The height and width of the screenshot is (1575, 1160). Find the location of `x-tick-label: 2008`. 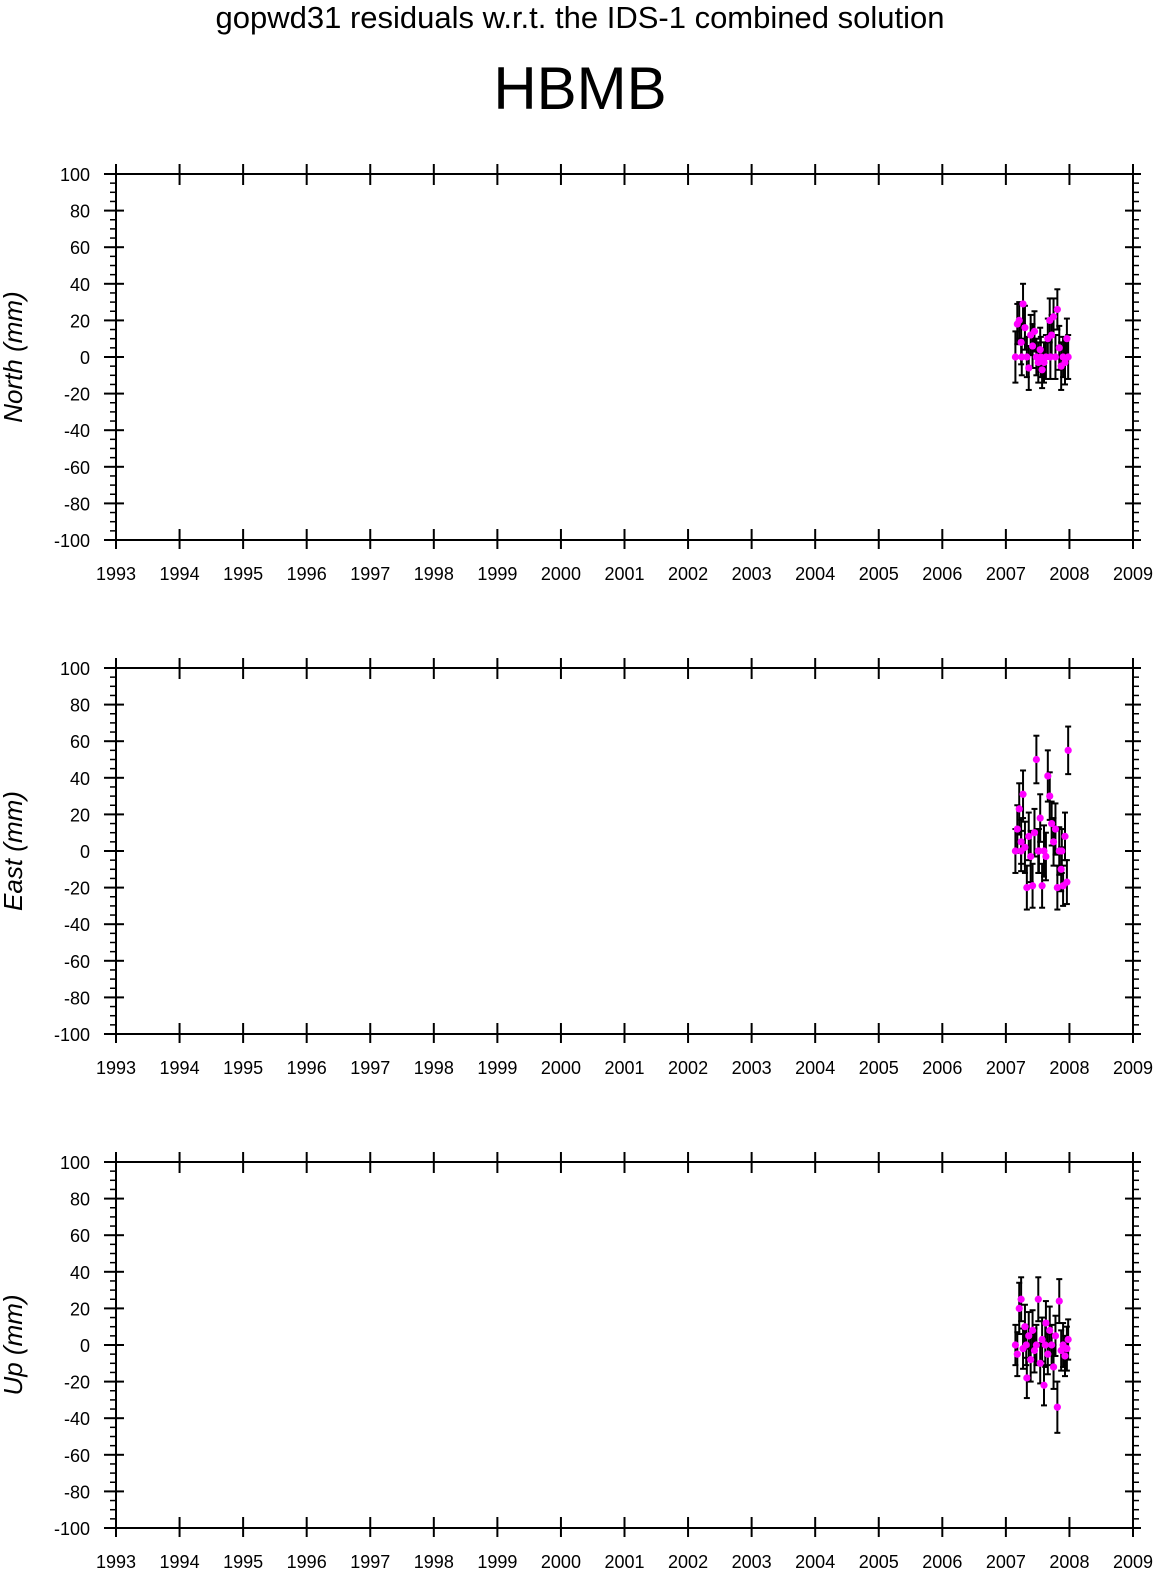

x-tick-label: 2008 is located at coordinates (1069, 574).